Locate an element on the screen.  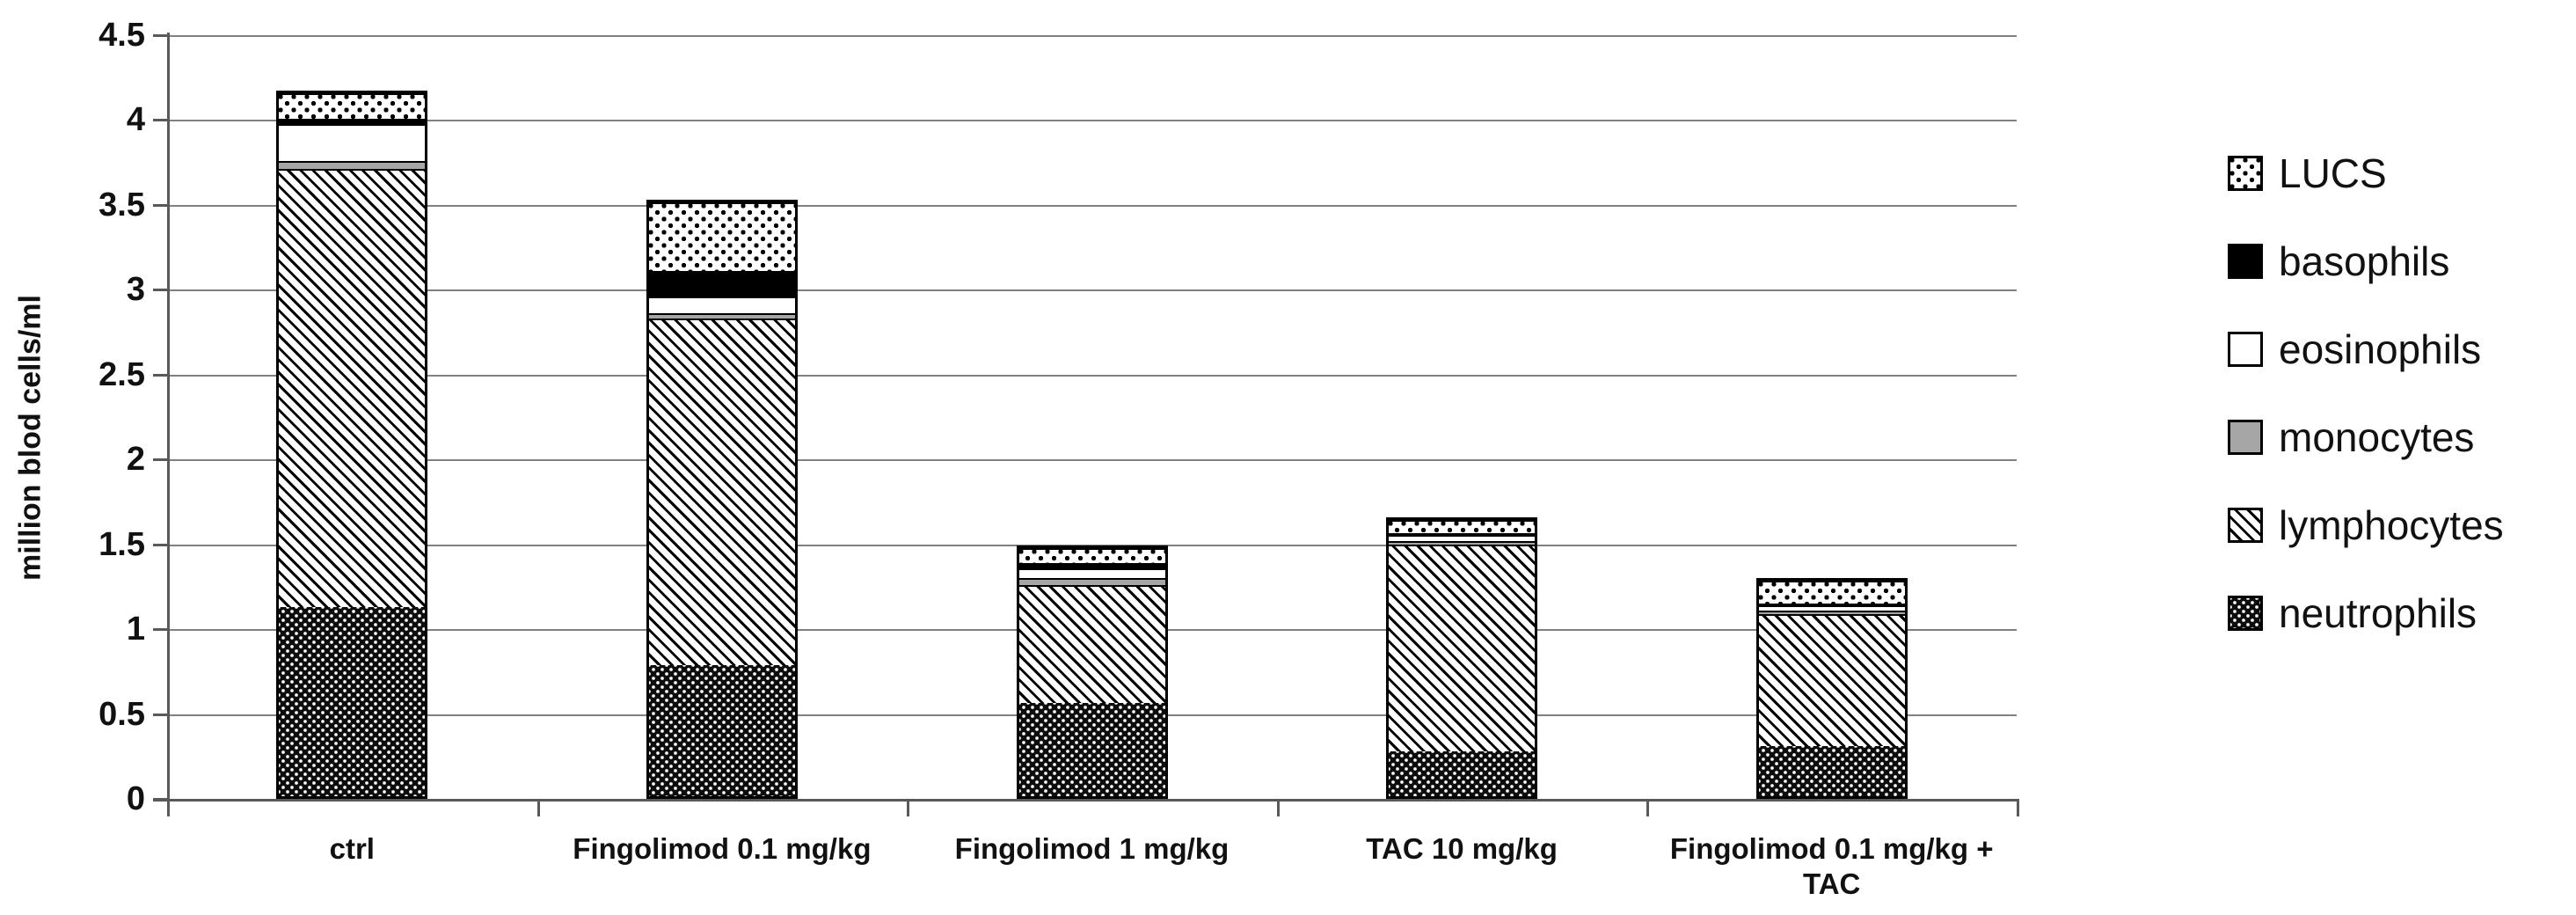
legend-label: monocytes is located at coordinates (2377, 437).